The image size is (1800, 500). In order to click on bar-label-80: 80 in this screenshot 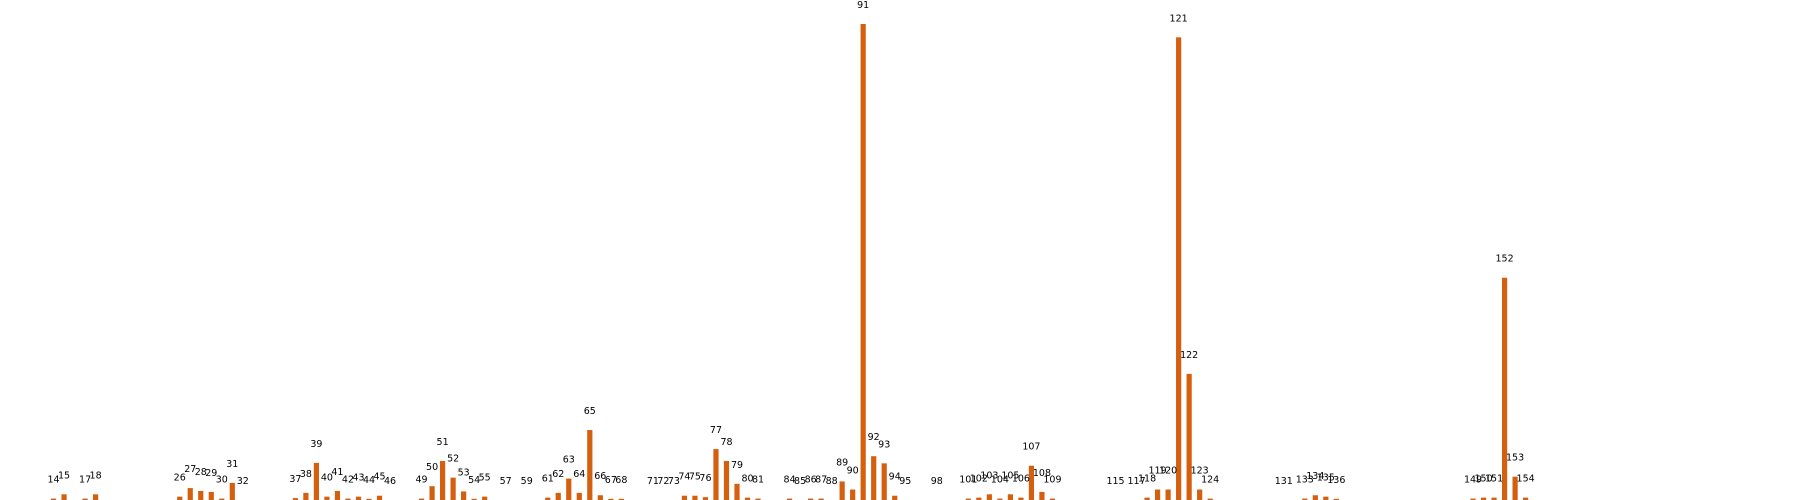, I will do `click(747, 479)`.